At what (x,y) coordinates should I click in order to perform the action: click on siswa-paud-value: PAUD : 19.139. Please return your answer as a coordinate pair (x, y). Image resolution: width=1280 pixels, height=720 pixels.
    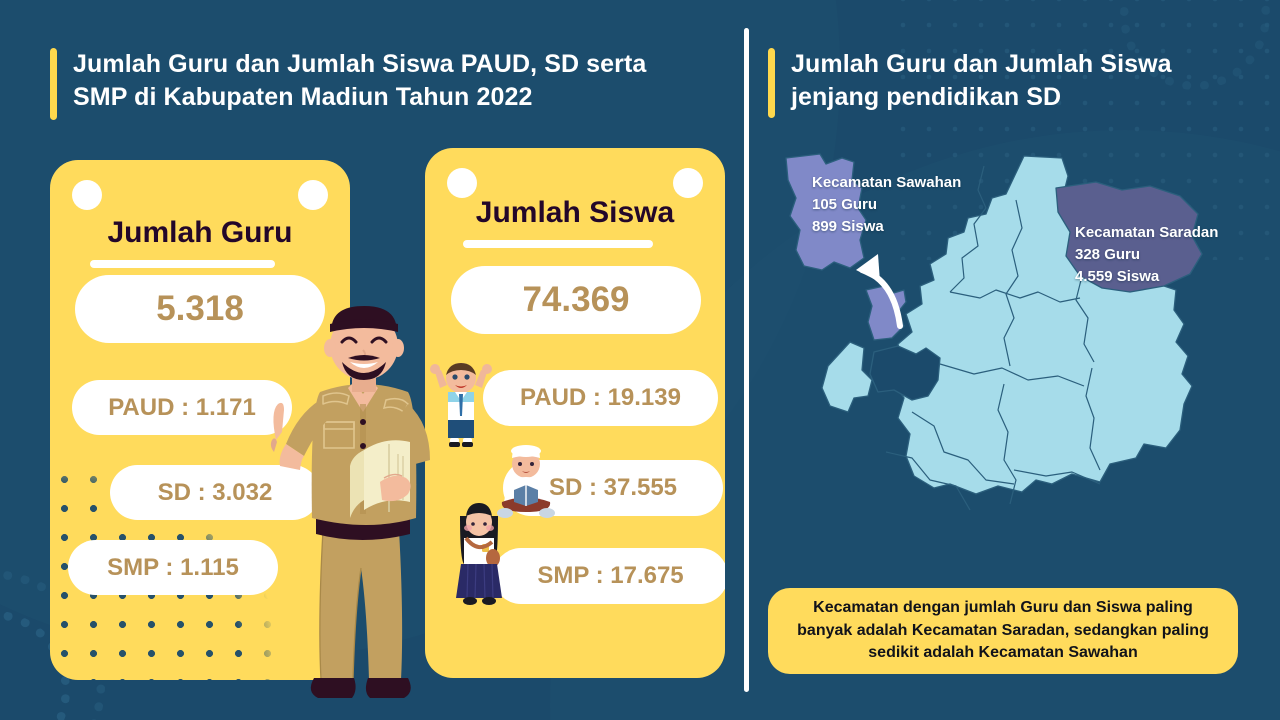
    Looking at the image, I should click on (600, 398).